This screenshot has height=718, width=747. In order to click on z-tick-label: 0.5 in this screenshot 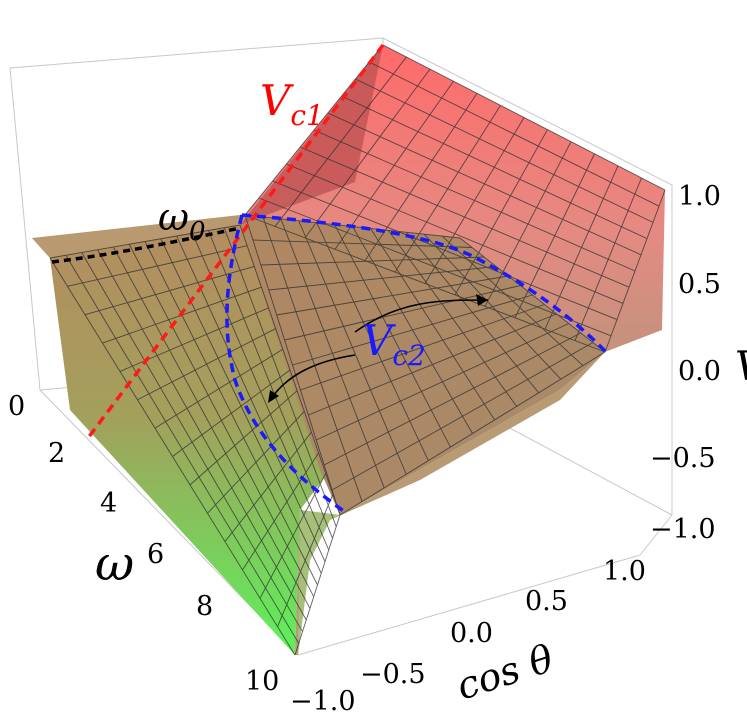, I will do `click(699, 284)`.